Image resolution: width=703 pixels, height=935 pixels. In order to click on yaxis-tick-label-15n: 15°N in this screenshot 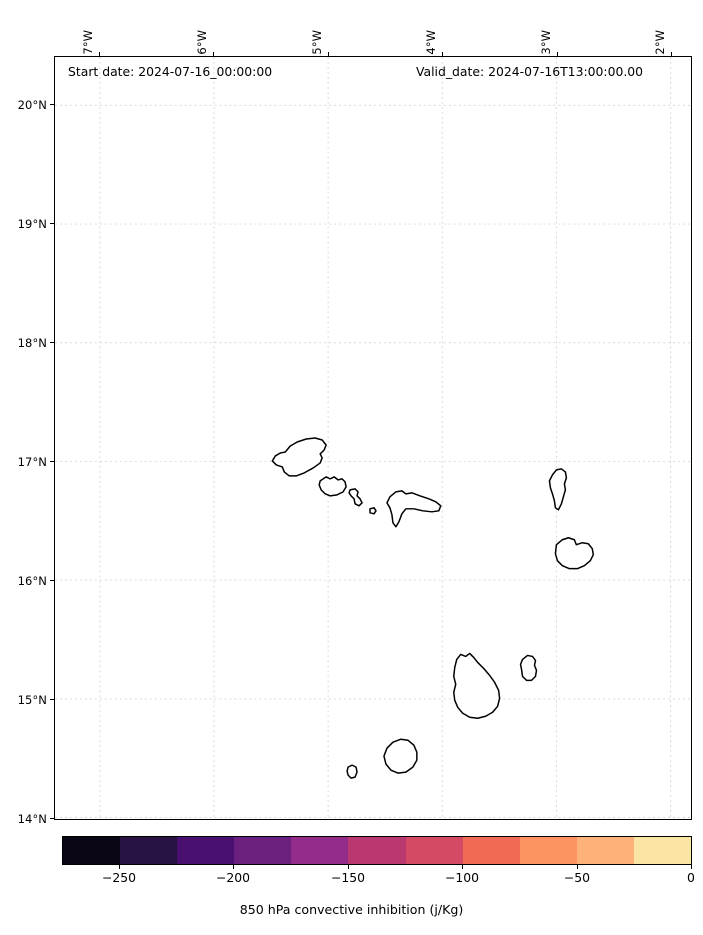, I will do `click(32, 700)`.